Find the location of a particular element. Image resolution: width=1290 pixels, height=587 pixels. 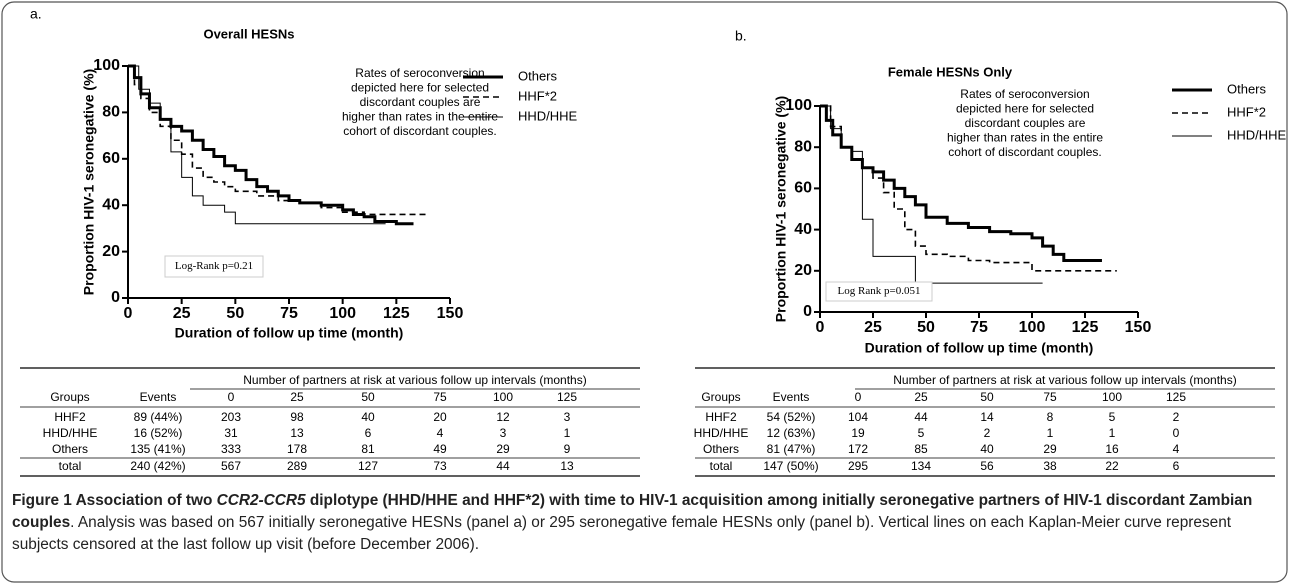

table-cell: 81 is located at coordinates (368, 449).